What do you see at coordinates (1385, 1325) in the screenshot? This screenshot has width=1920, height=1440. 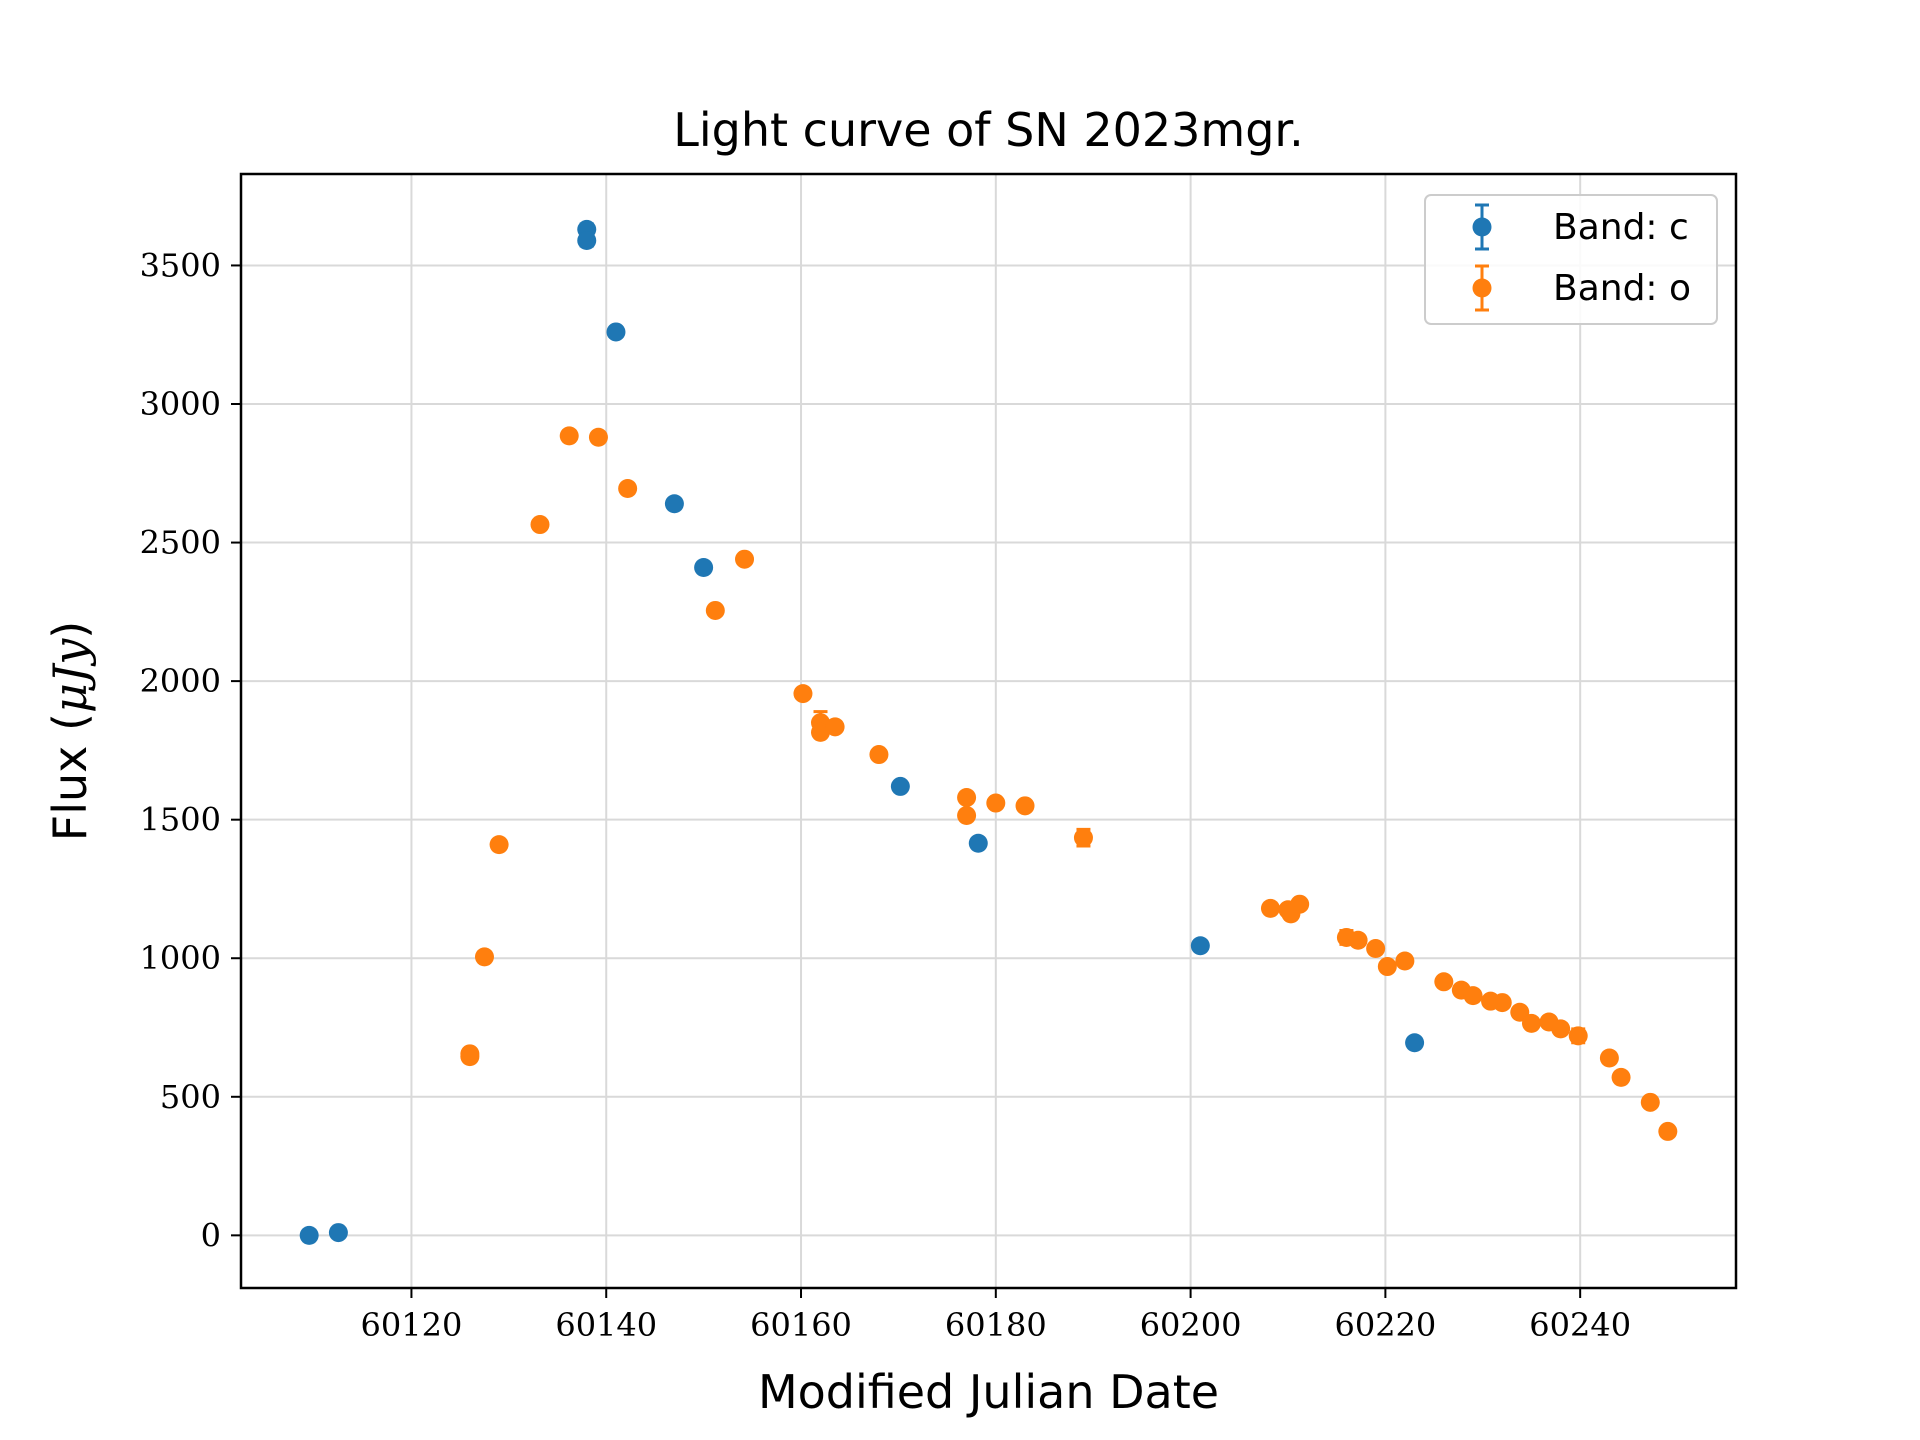 I see `x-tick-label: 60220` at bounding box center [1385, 1325].